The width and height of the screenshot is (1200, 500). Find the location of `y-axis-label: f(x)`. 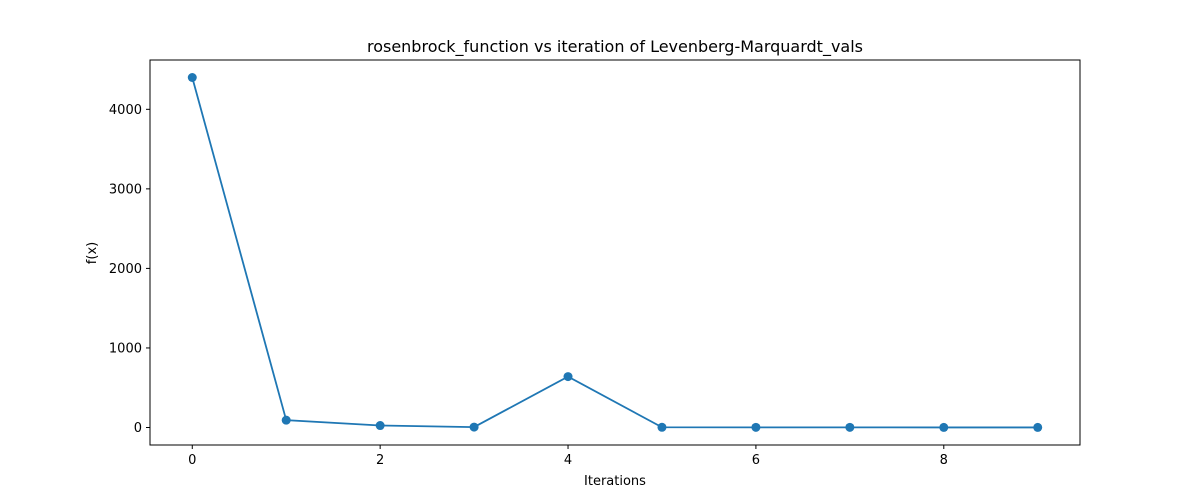

y-axis-label: f(x) is located at coordinates (92, 253).